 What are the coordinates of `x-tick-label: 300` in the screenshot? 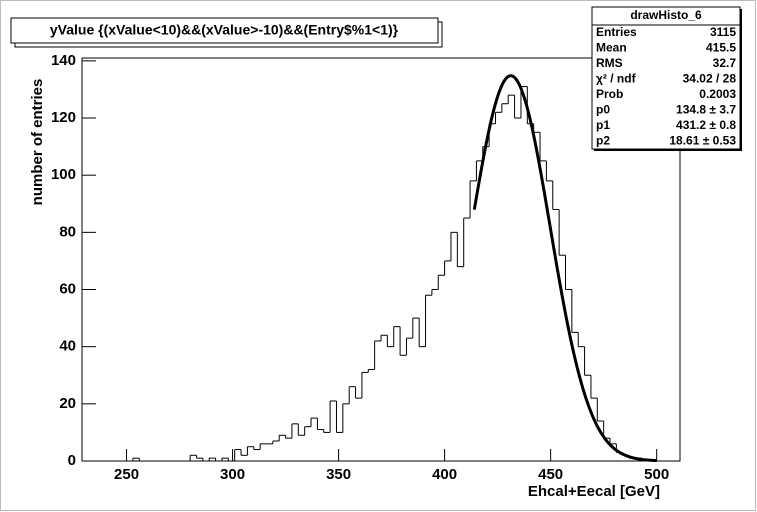 It's located at (232, 474).